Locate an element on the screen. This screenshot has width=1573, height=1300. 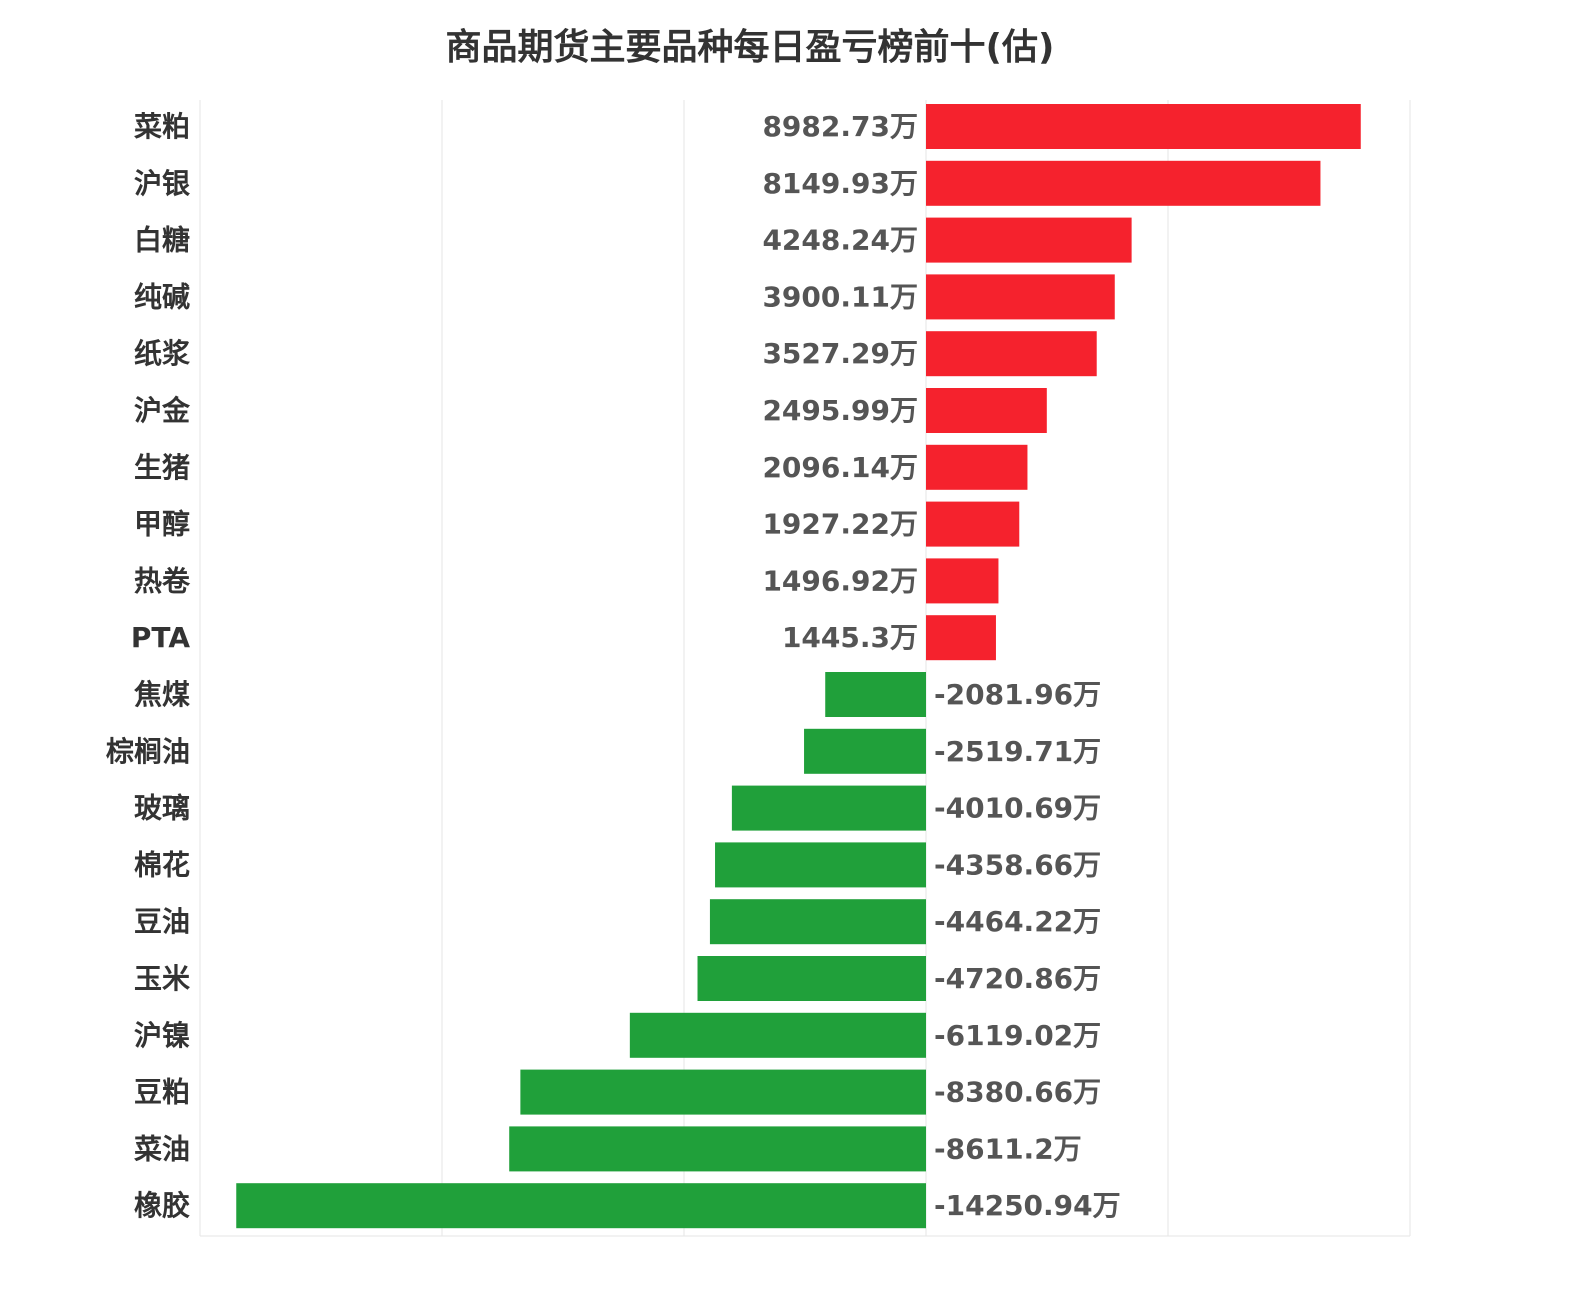
value-label: 2495.99万 is located at coordinates (840, 410).